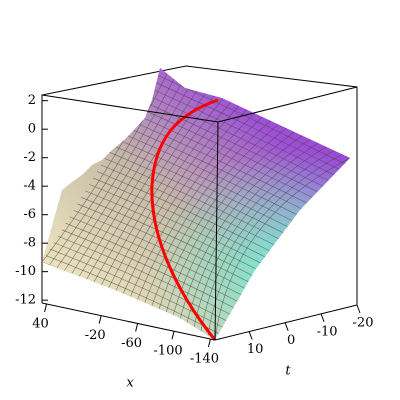  What do you see at coordinates (288, 371) in the screenshot?
I see `t-axis-label: t` at bounding box center [288, 371].